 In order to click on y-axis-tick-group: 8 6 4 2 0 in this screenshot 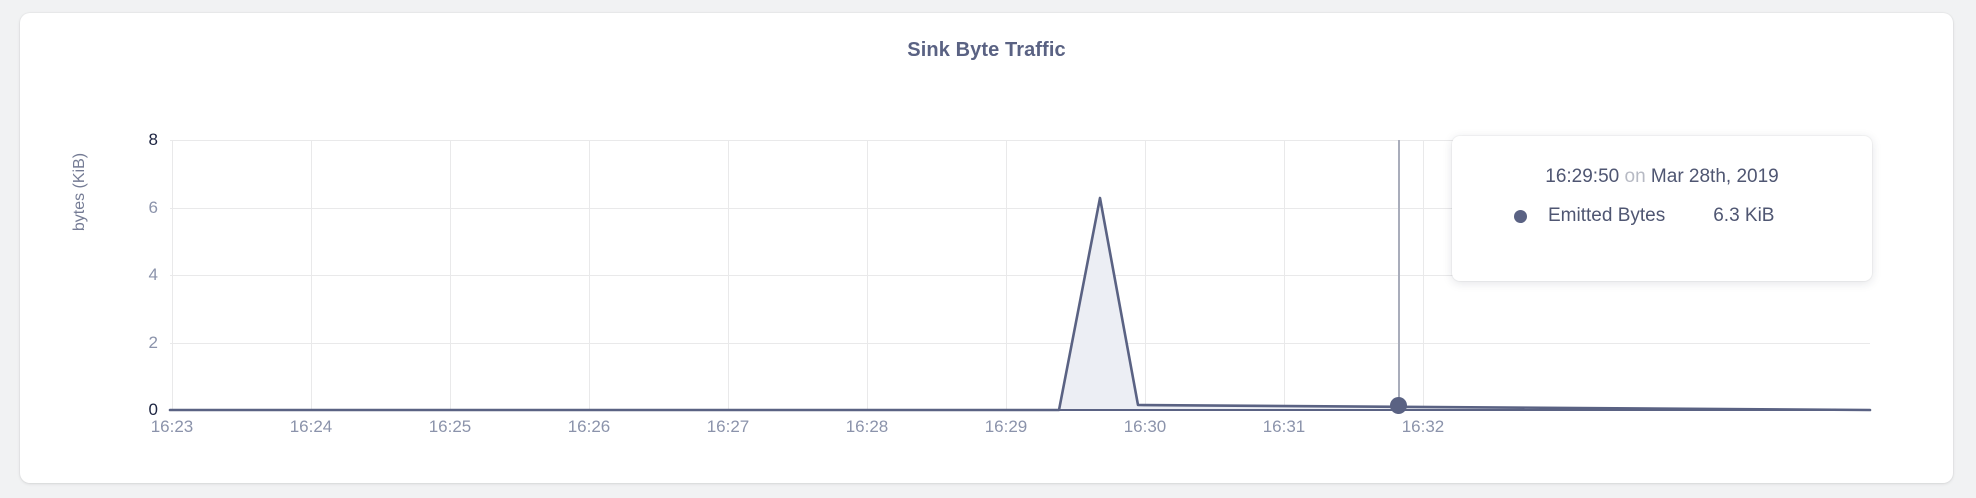, I will do `click(133, 274)`.